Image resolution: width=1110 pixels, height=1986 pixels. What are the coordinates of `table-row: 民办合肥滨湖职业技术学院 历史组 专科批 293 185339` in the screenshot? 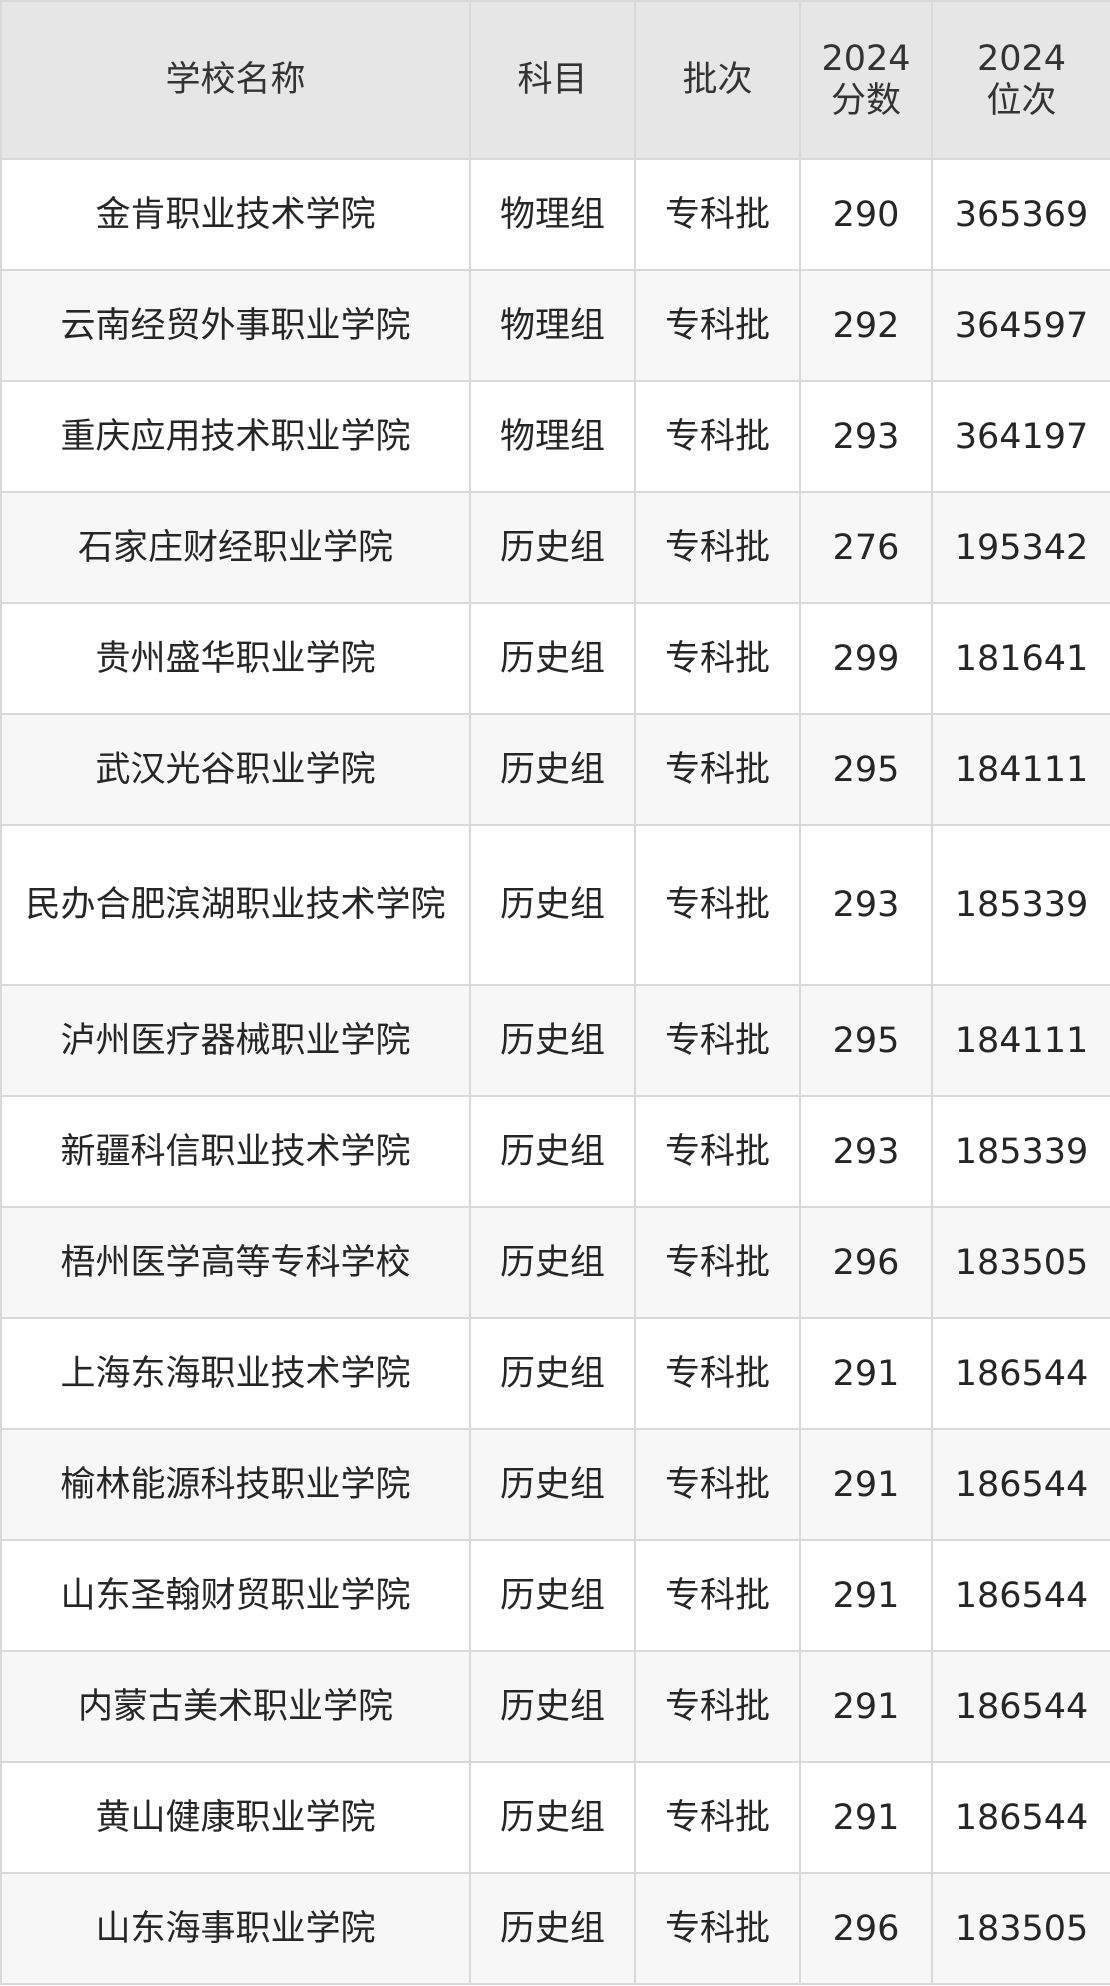 It's located at (555, 905).